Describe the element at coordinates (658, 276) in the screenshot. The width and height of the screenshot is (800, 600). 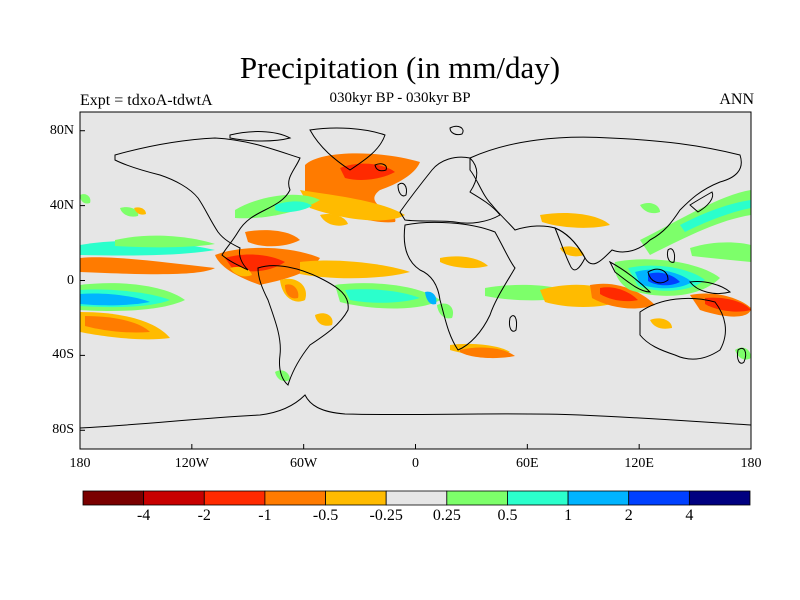
I see `coastline-borneo` at that location.